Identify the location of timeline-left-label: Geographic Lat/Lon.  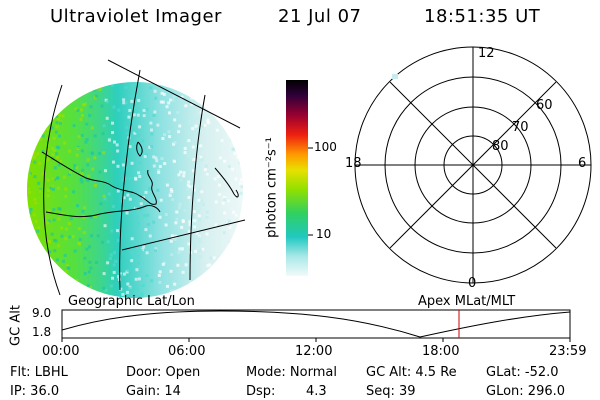
(131, 301).